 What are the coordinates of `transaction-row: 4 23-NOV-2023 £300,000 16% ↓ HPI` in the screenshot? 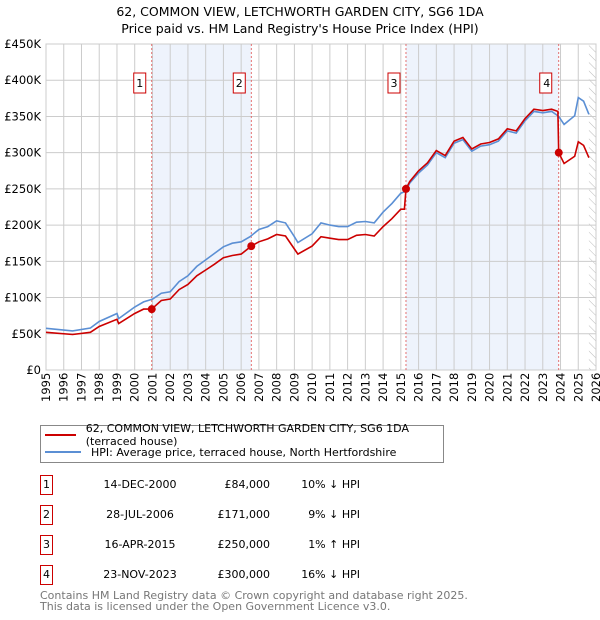 It's located at (240, 575).